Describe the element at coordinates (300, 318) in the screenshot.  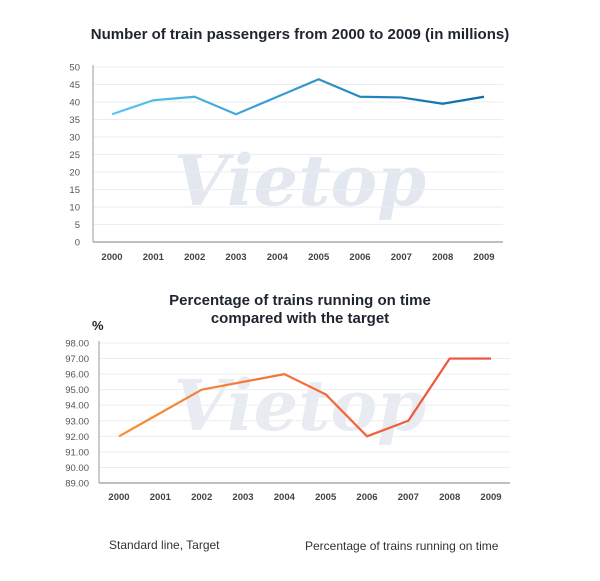
I see `chart2-title-line2: compared with the target` at that location.